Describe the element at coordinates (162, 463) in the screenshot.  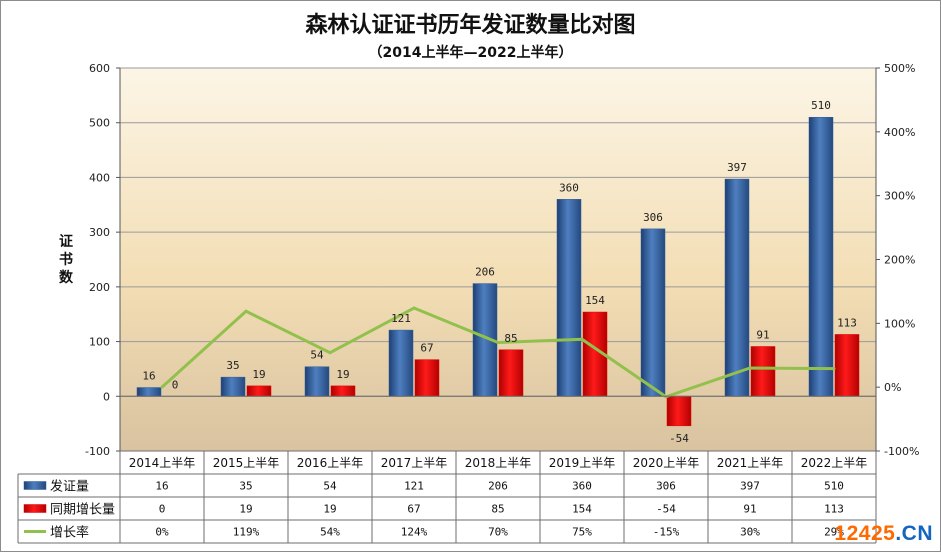
I see `x-tick-label: 2014上半年` at that location.